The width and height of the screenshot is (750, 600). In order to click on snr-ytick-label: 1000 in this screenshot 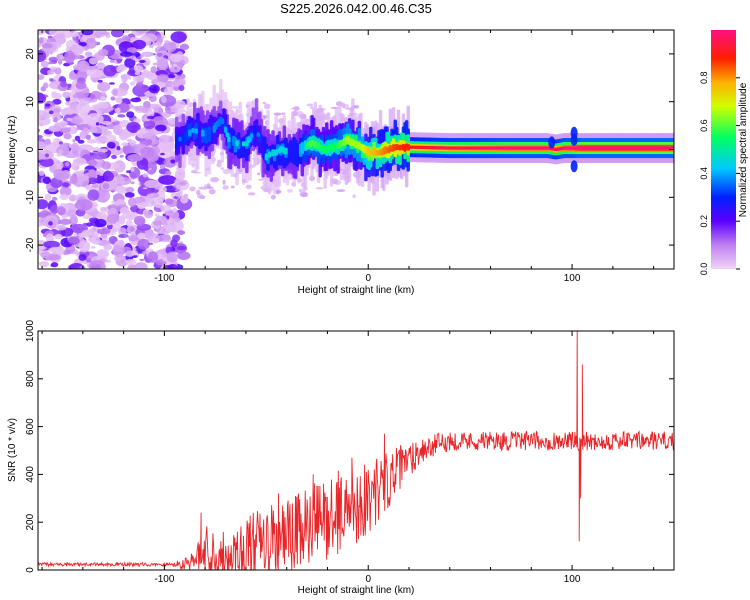, I will do `click(30, 330)`.